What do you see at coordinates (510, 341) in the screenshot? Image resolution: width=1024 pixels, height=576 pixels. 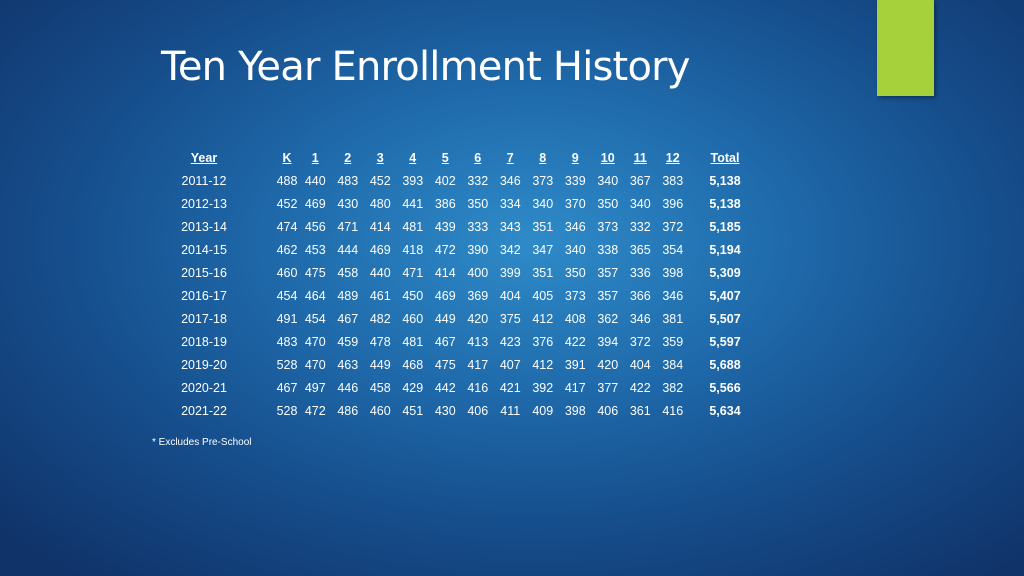 I see `grade-count-cell: 423` at bounding box center [510, 341].